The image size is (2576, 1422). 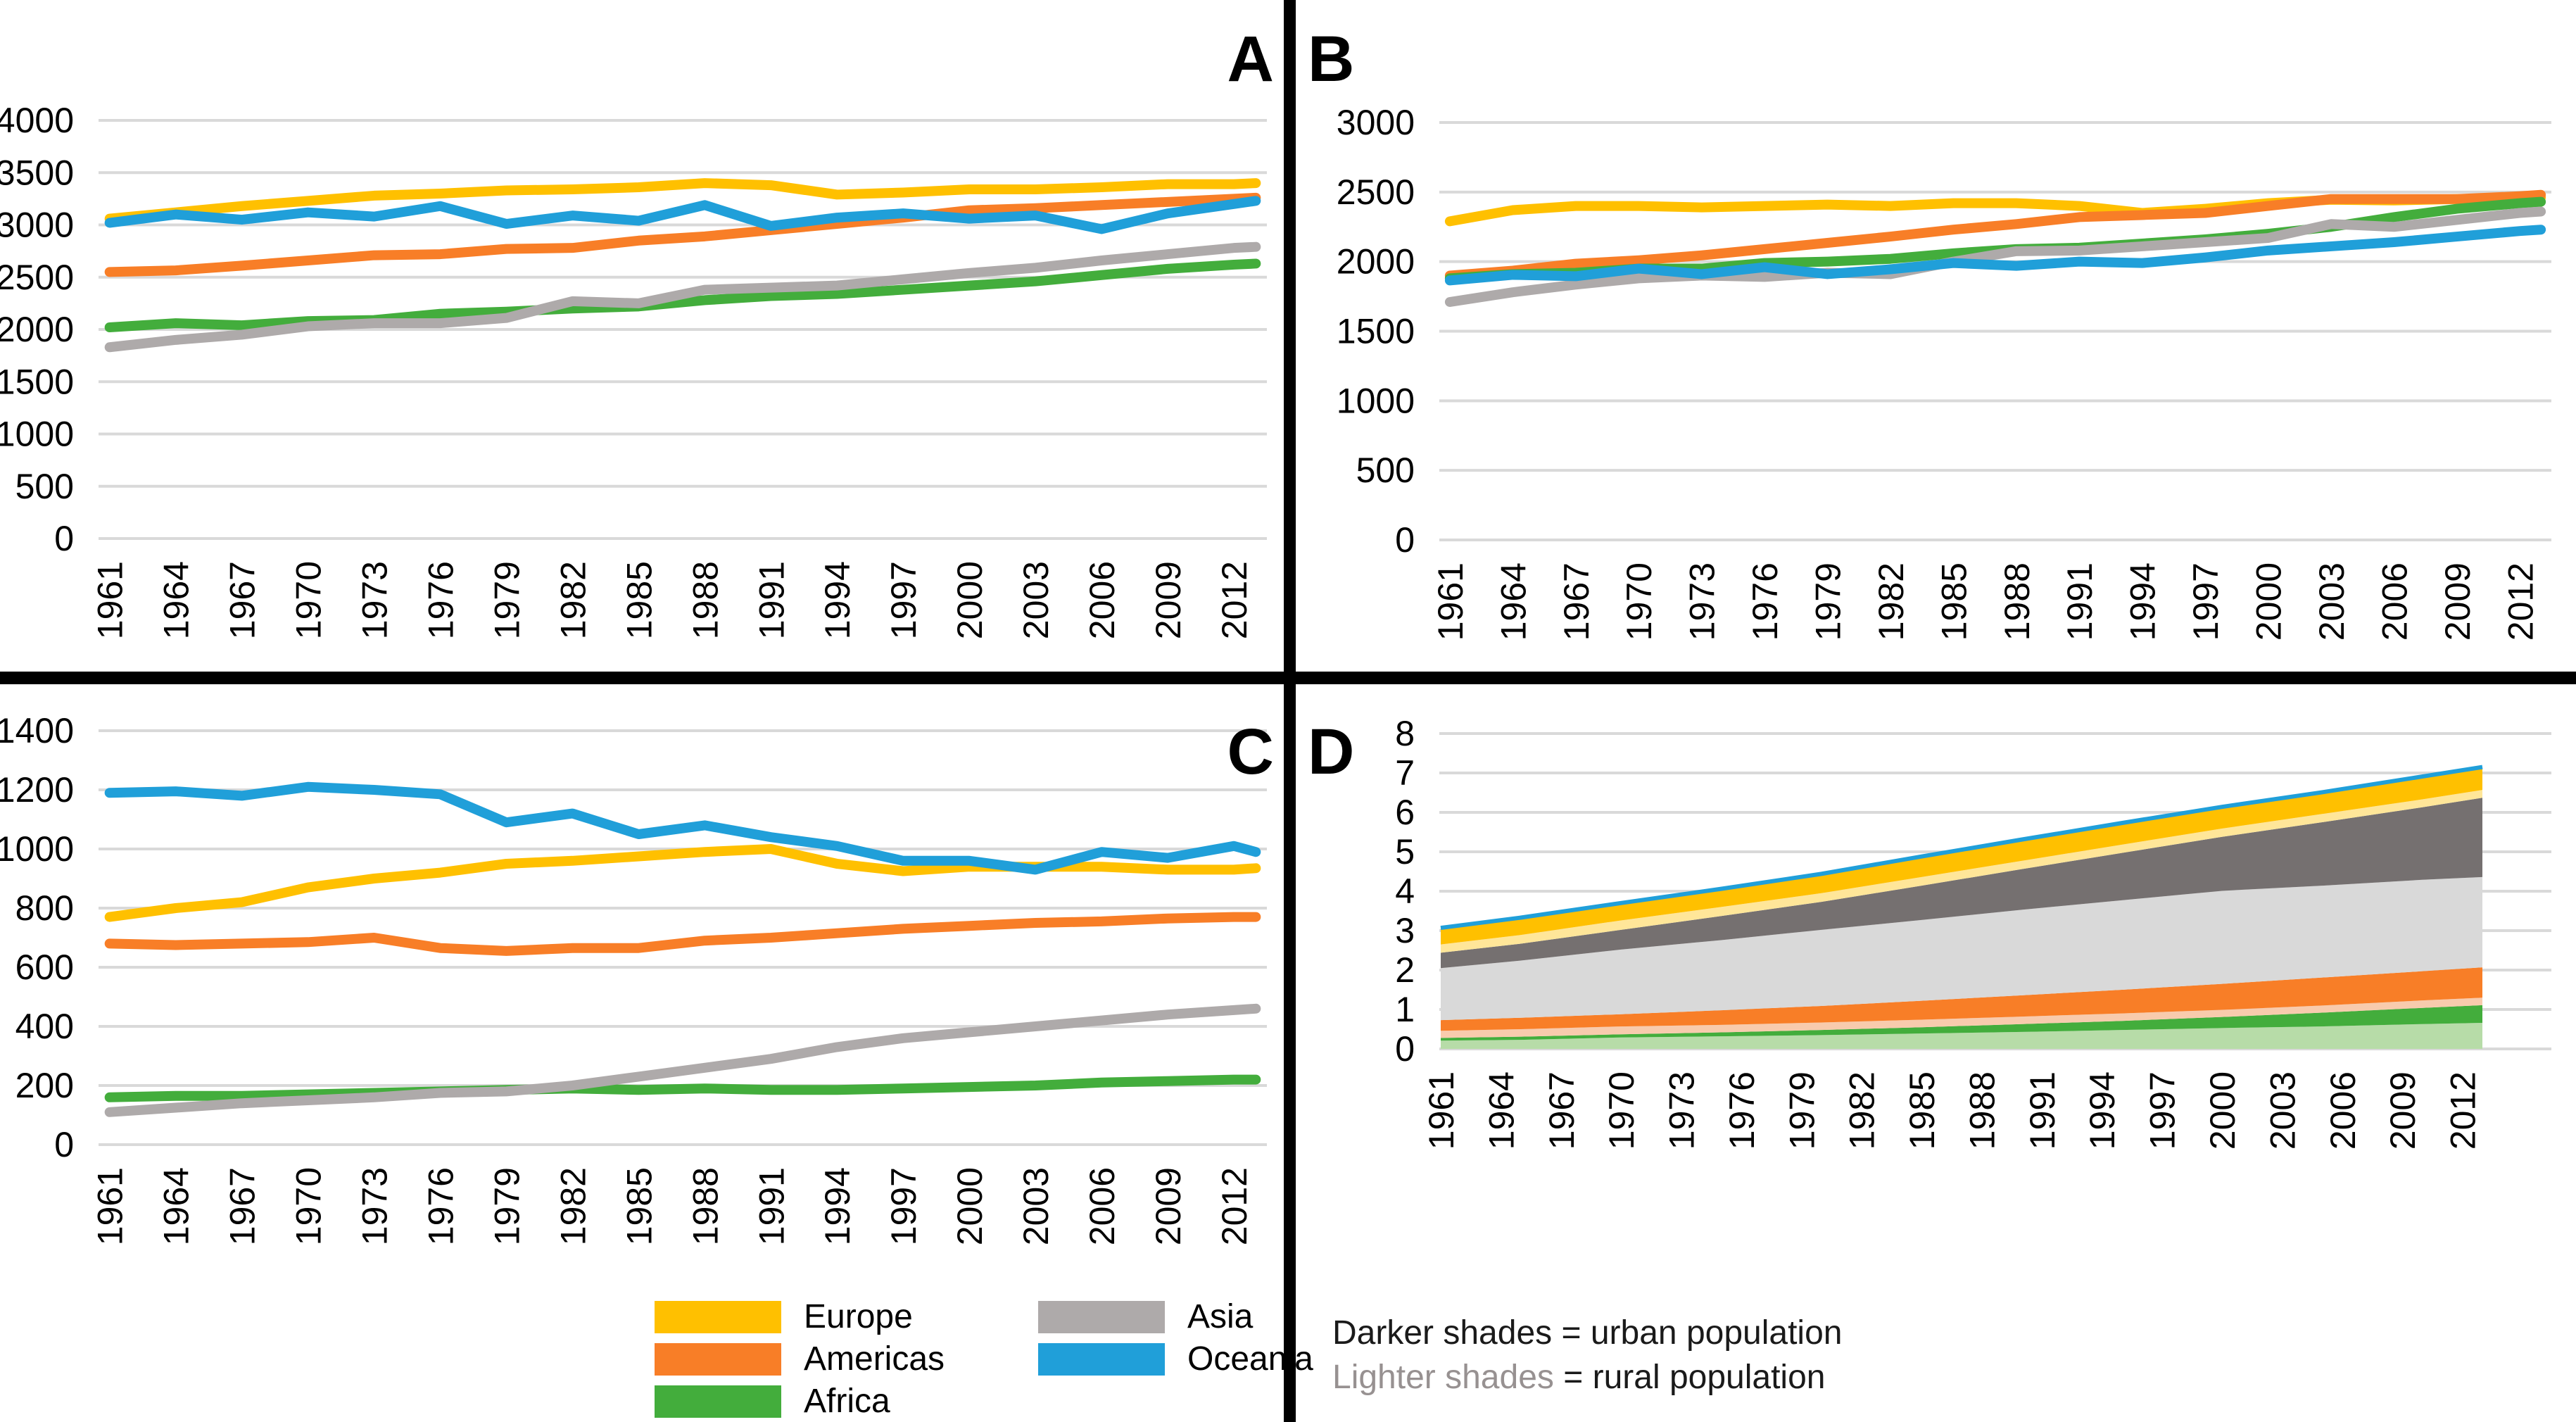 I want to click on y-tick-label-b-2500: 2500, so click(x=1376, y=192).